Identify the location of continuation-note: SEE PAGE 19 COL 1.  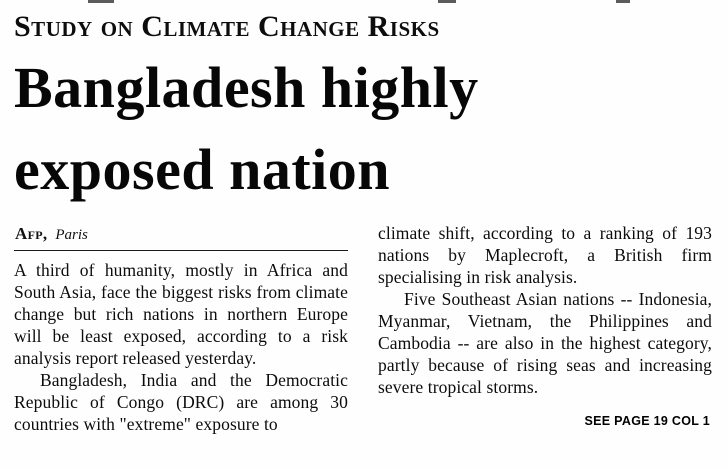
(647, 421).